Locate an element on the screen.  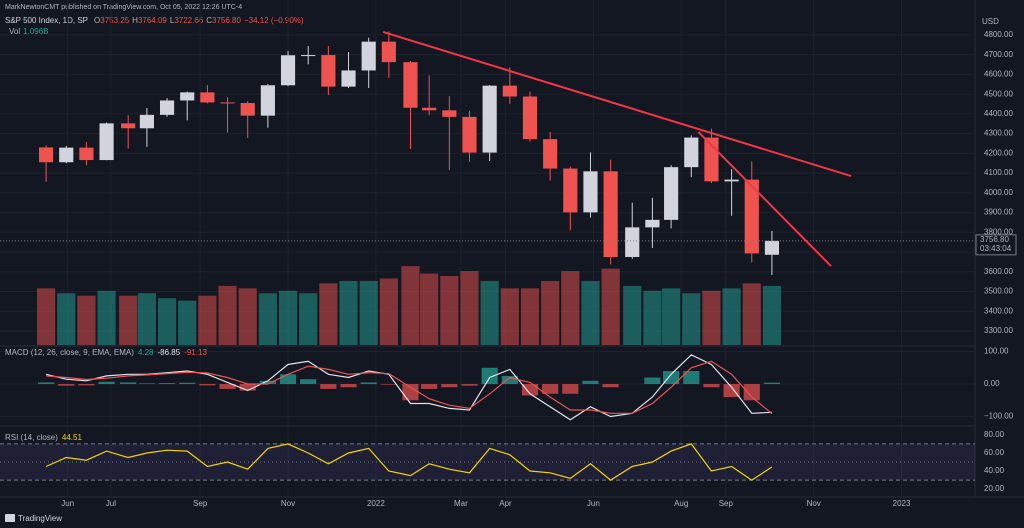
x-tick-label: Aug is located at coordinates (681, 503).